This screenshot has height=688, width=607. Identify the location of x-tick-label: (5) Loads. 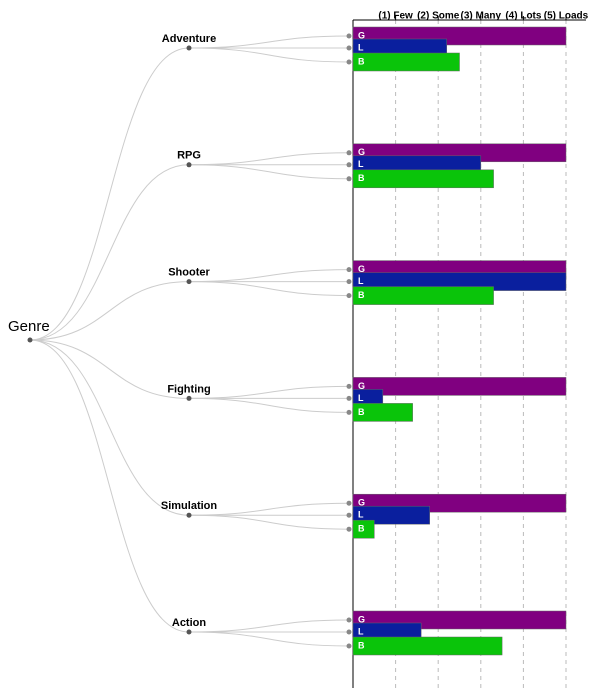
(566, 16).